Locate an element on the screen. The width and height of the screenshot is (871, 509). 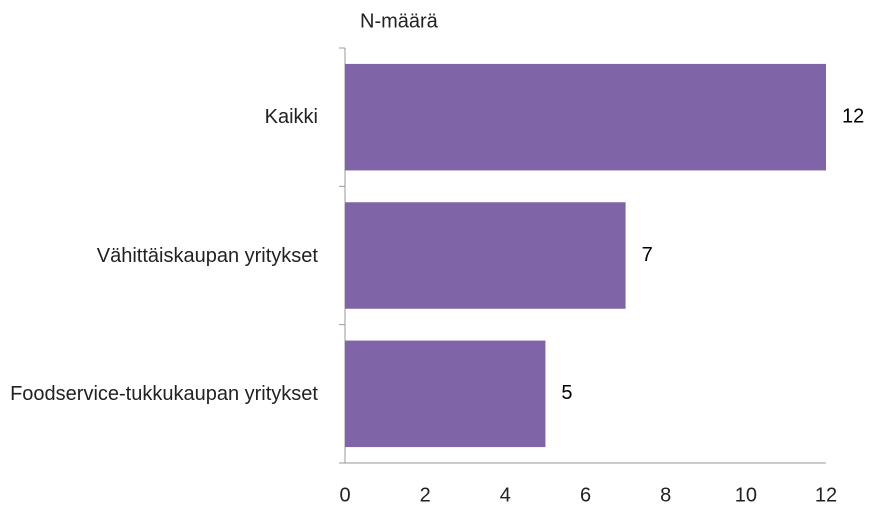
category-label: Kaikki is located at coordinates (291, 117).